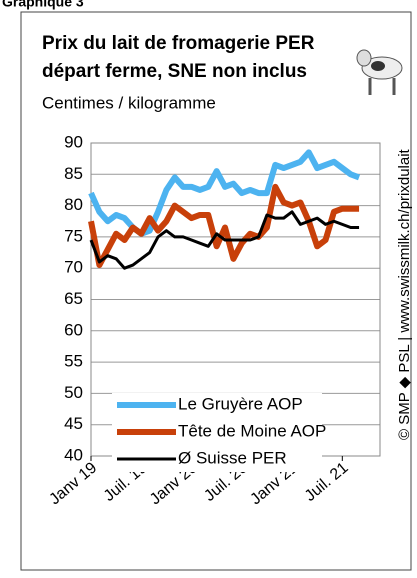  What do you see at coordinates (129, 102) in the screenshot?
I see `chart-subtitle: Centimes / kilogramme` at bounding box center [129, 102].